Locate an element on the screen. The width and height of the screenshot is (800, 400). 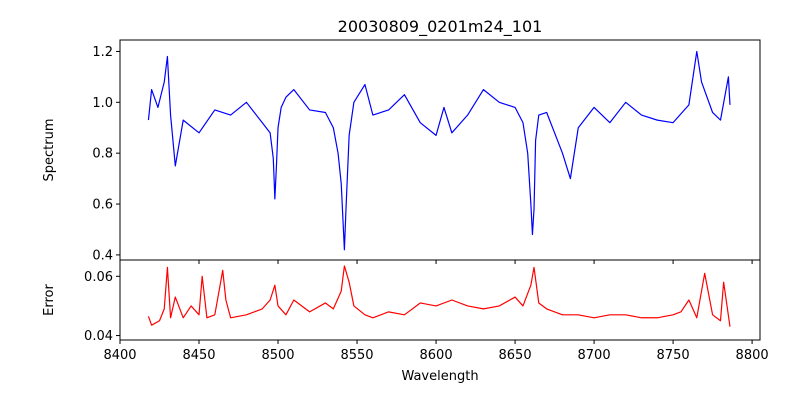
error-xtick-label: 8600 is located at coordinates (436, 355).